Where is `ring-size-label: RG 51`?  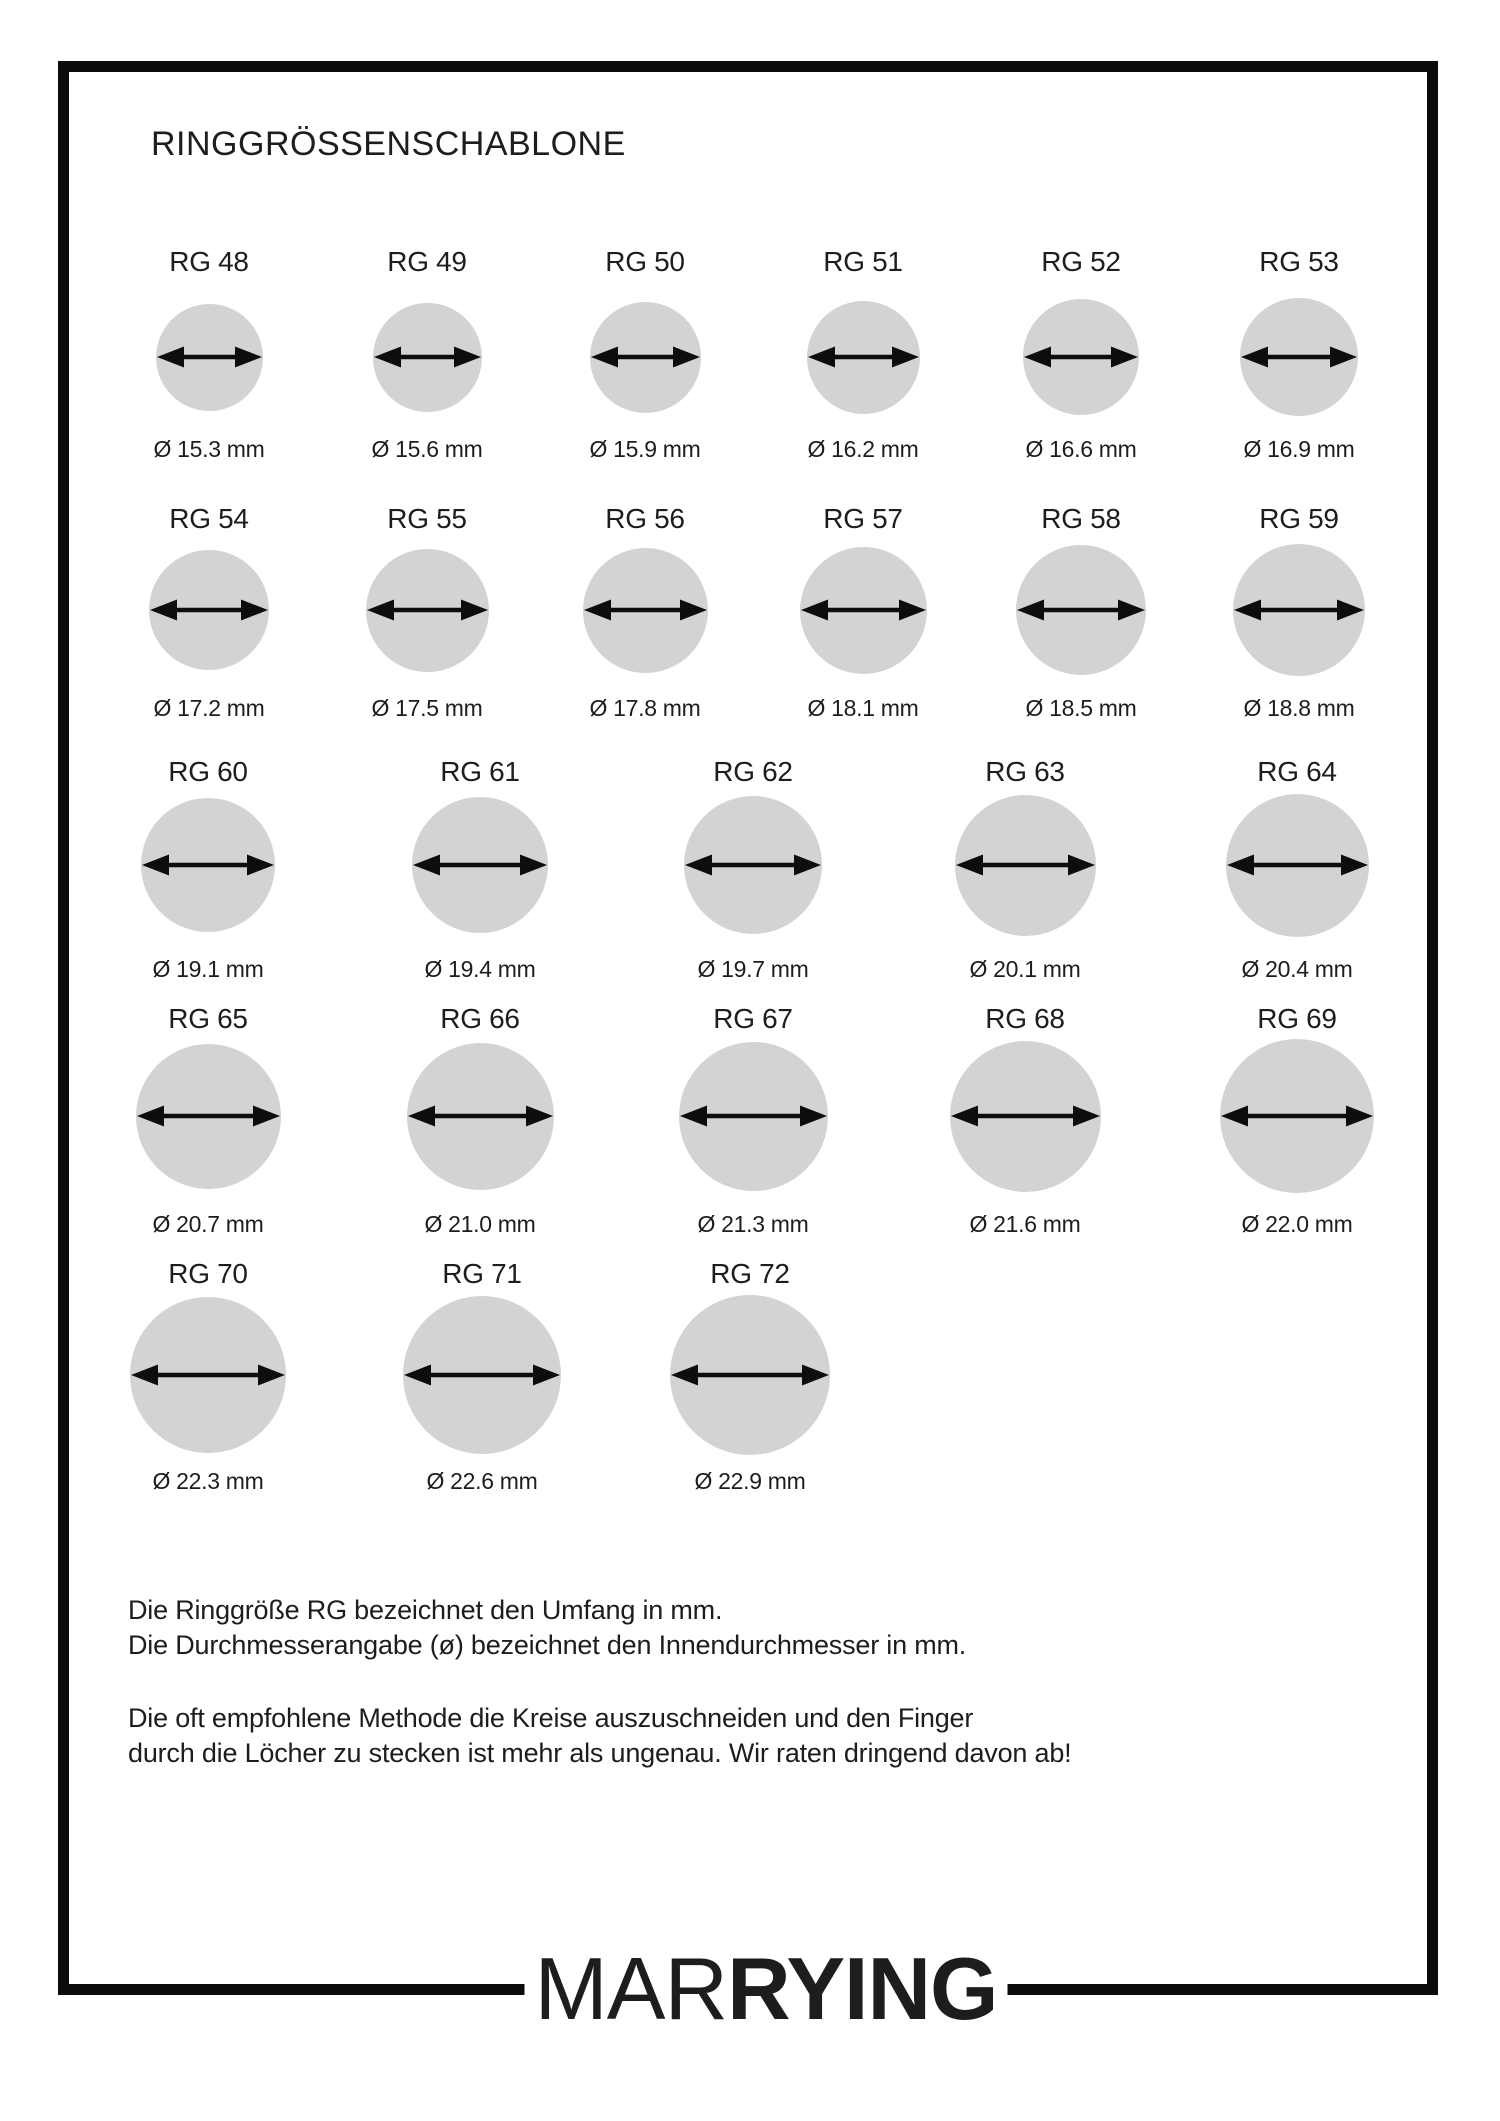 ring-size-label: RG 51 is located at coordinates (863, 261).